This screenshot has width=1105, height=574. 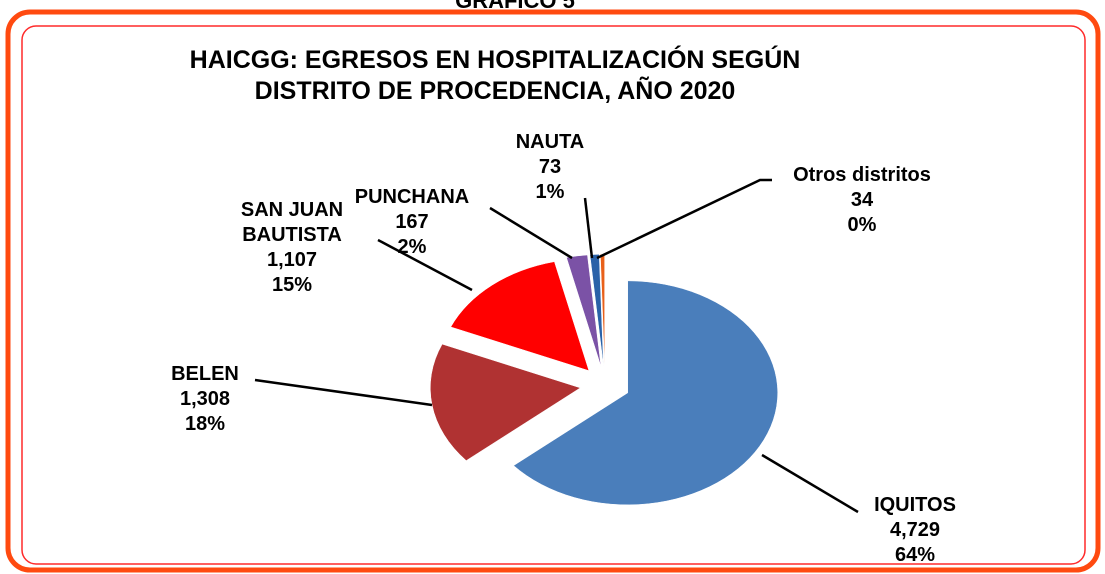 I want to click on category-label: SAN JUAN BAUTISTA, so click(x=292, y=222).